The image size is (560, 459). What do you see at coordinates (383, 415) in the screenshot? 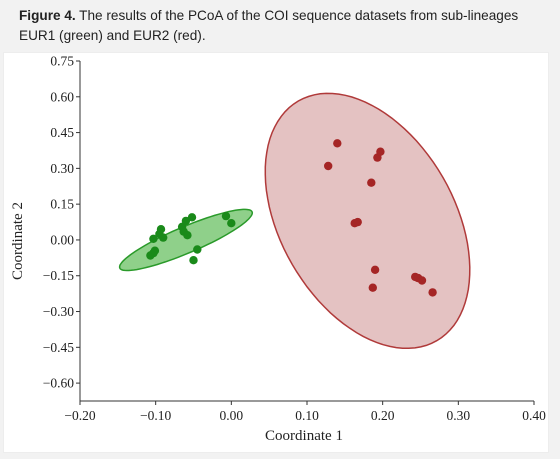
I see `x-tick-label: 0.20` at bounding box center [383, 415].